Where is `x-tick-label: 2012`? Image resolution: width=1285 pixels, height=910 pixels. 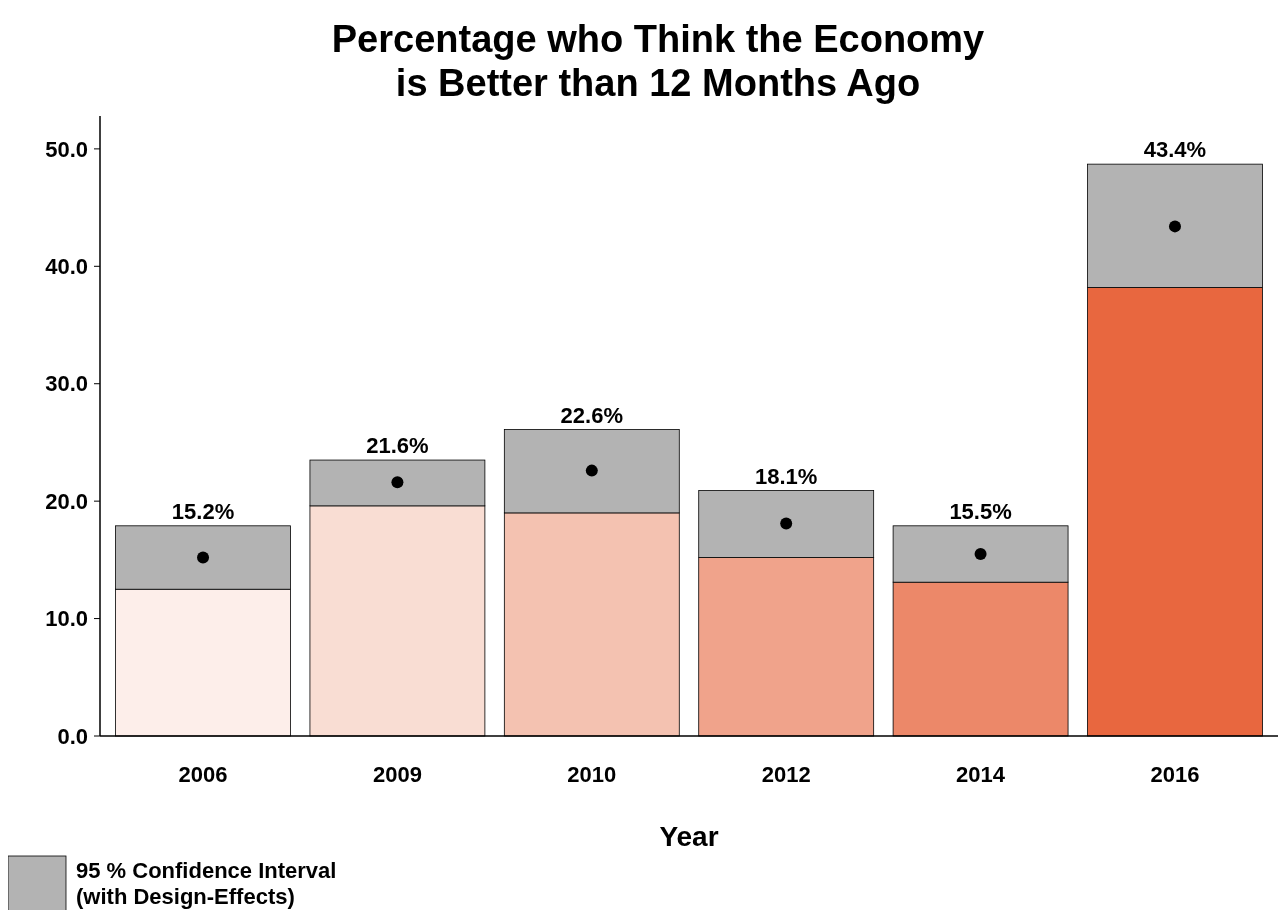 x-tick-label: 2012 is located at coordinates (786, 774).